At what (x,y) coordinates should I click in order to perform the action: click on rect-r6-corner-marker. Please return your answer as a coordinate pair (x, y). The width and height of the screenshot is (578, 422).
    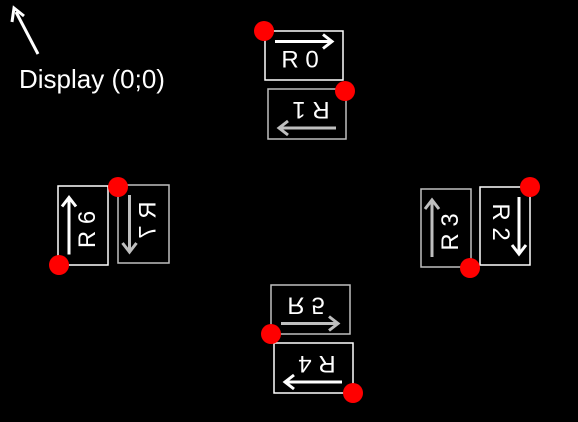
    Looking at the image, I should click on (59, 265).